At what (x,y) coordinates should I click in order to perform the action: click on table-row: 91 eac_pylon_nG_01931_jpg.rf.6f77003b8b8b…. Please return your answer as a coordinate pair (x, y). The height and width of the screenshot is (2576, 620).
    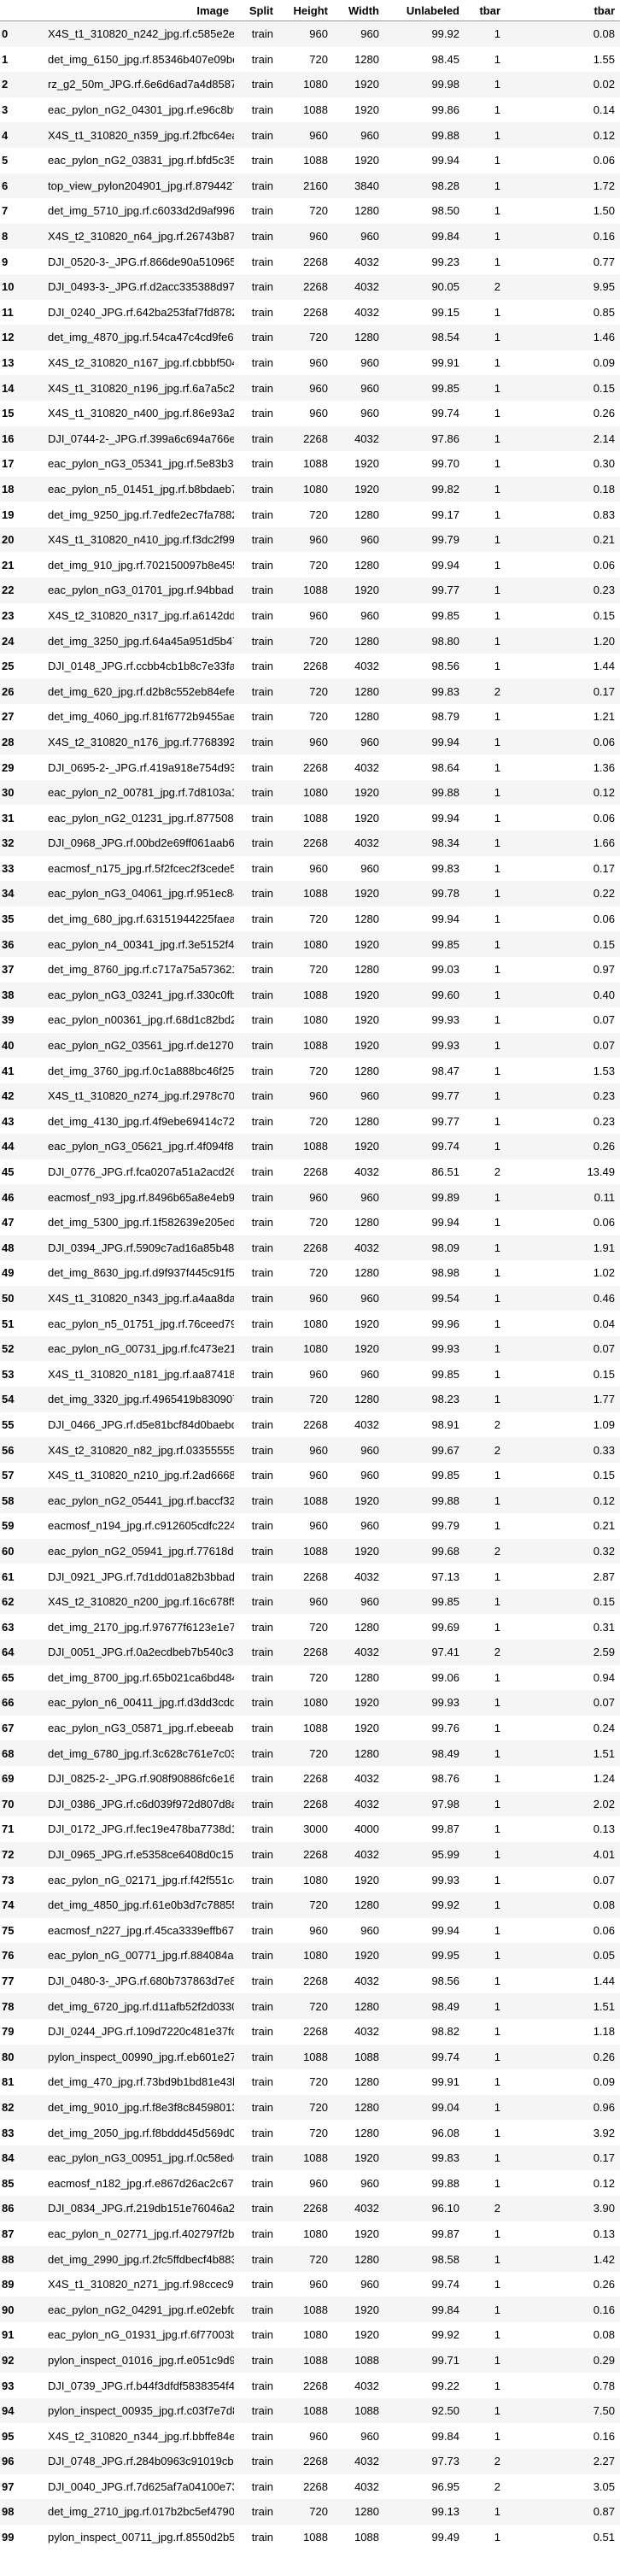
    Looking at the image, I should click on (310, 2335).